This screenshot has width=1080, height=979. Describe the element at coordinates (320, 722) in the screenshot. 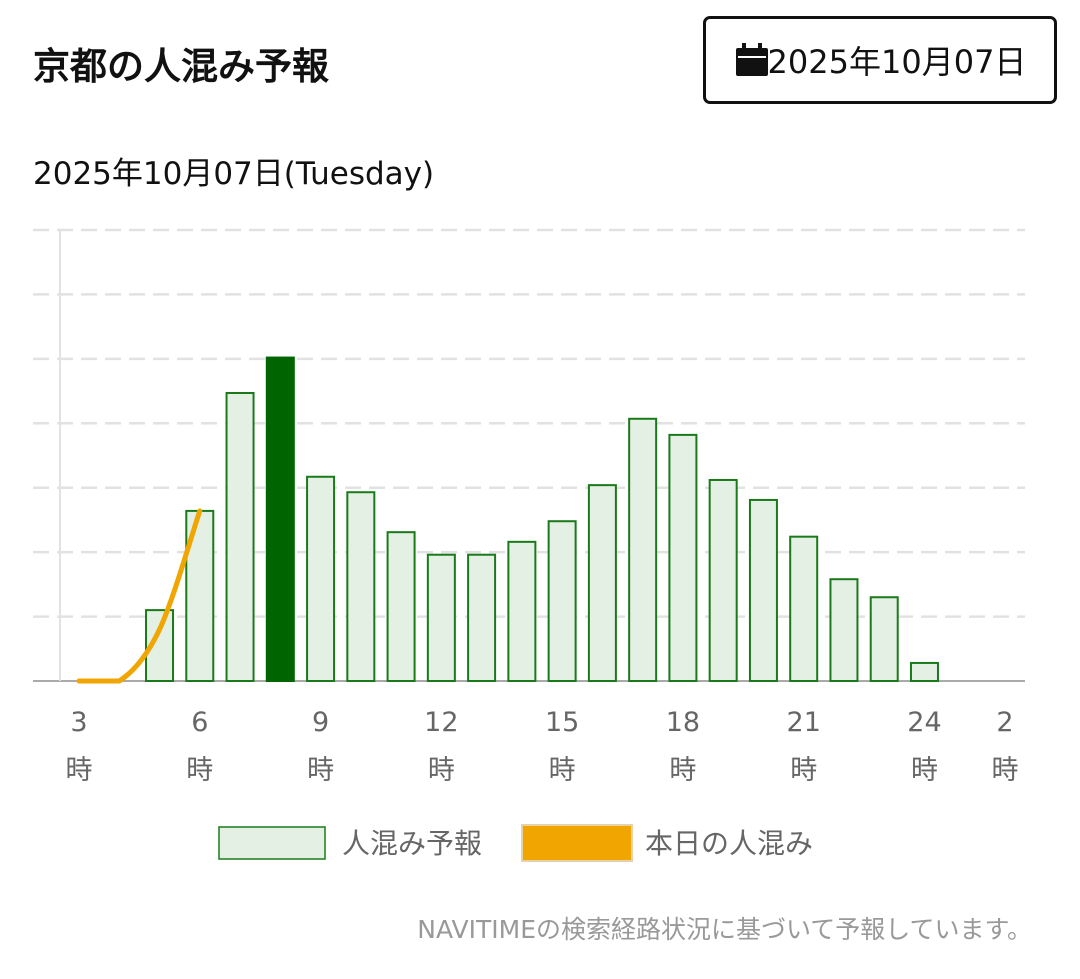

I see `x-tick-label: 9` at that location.